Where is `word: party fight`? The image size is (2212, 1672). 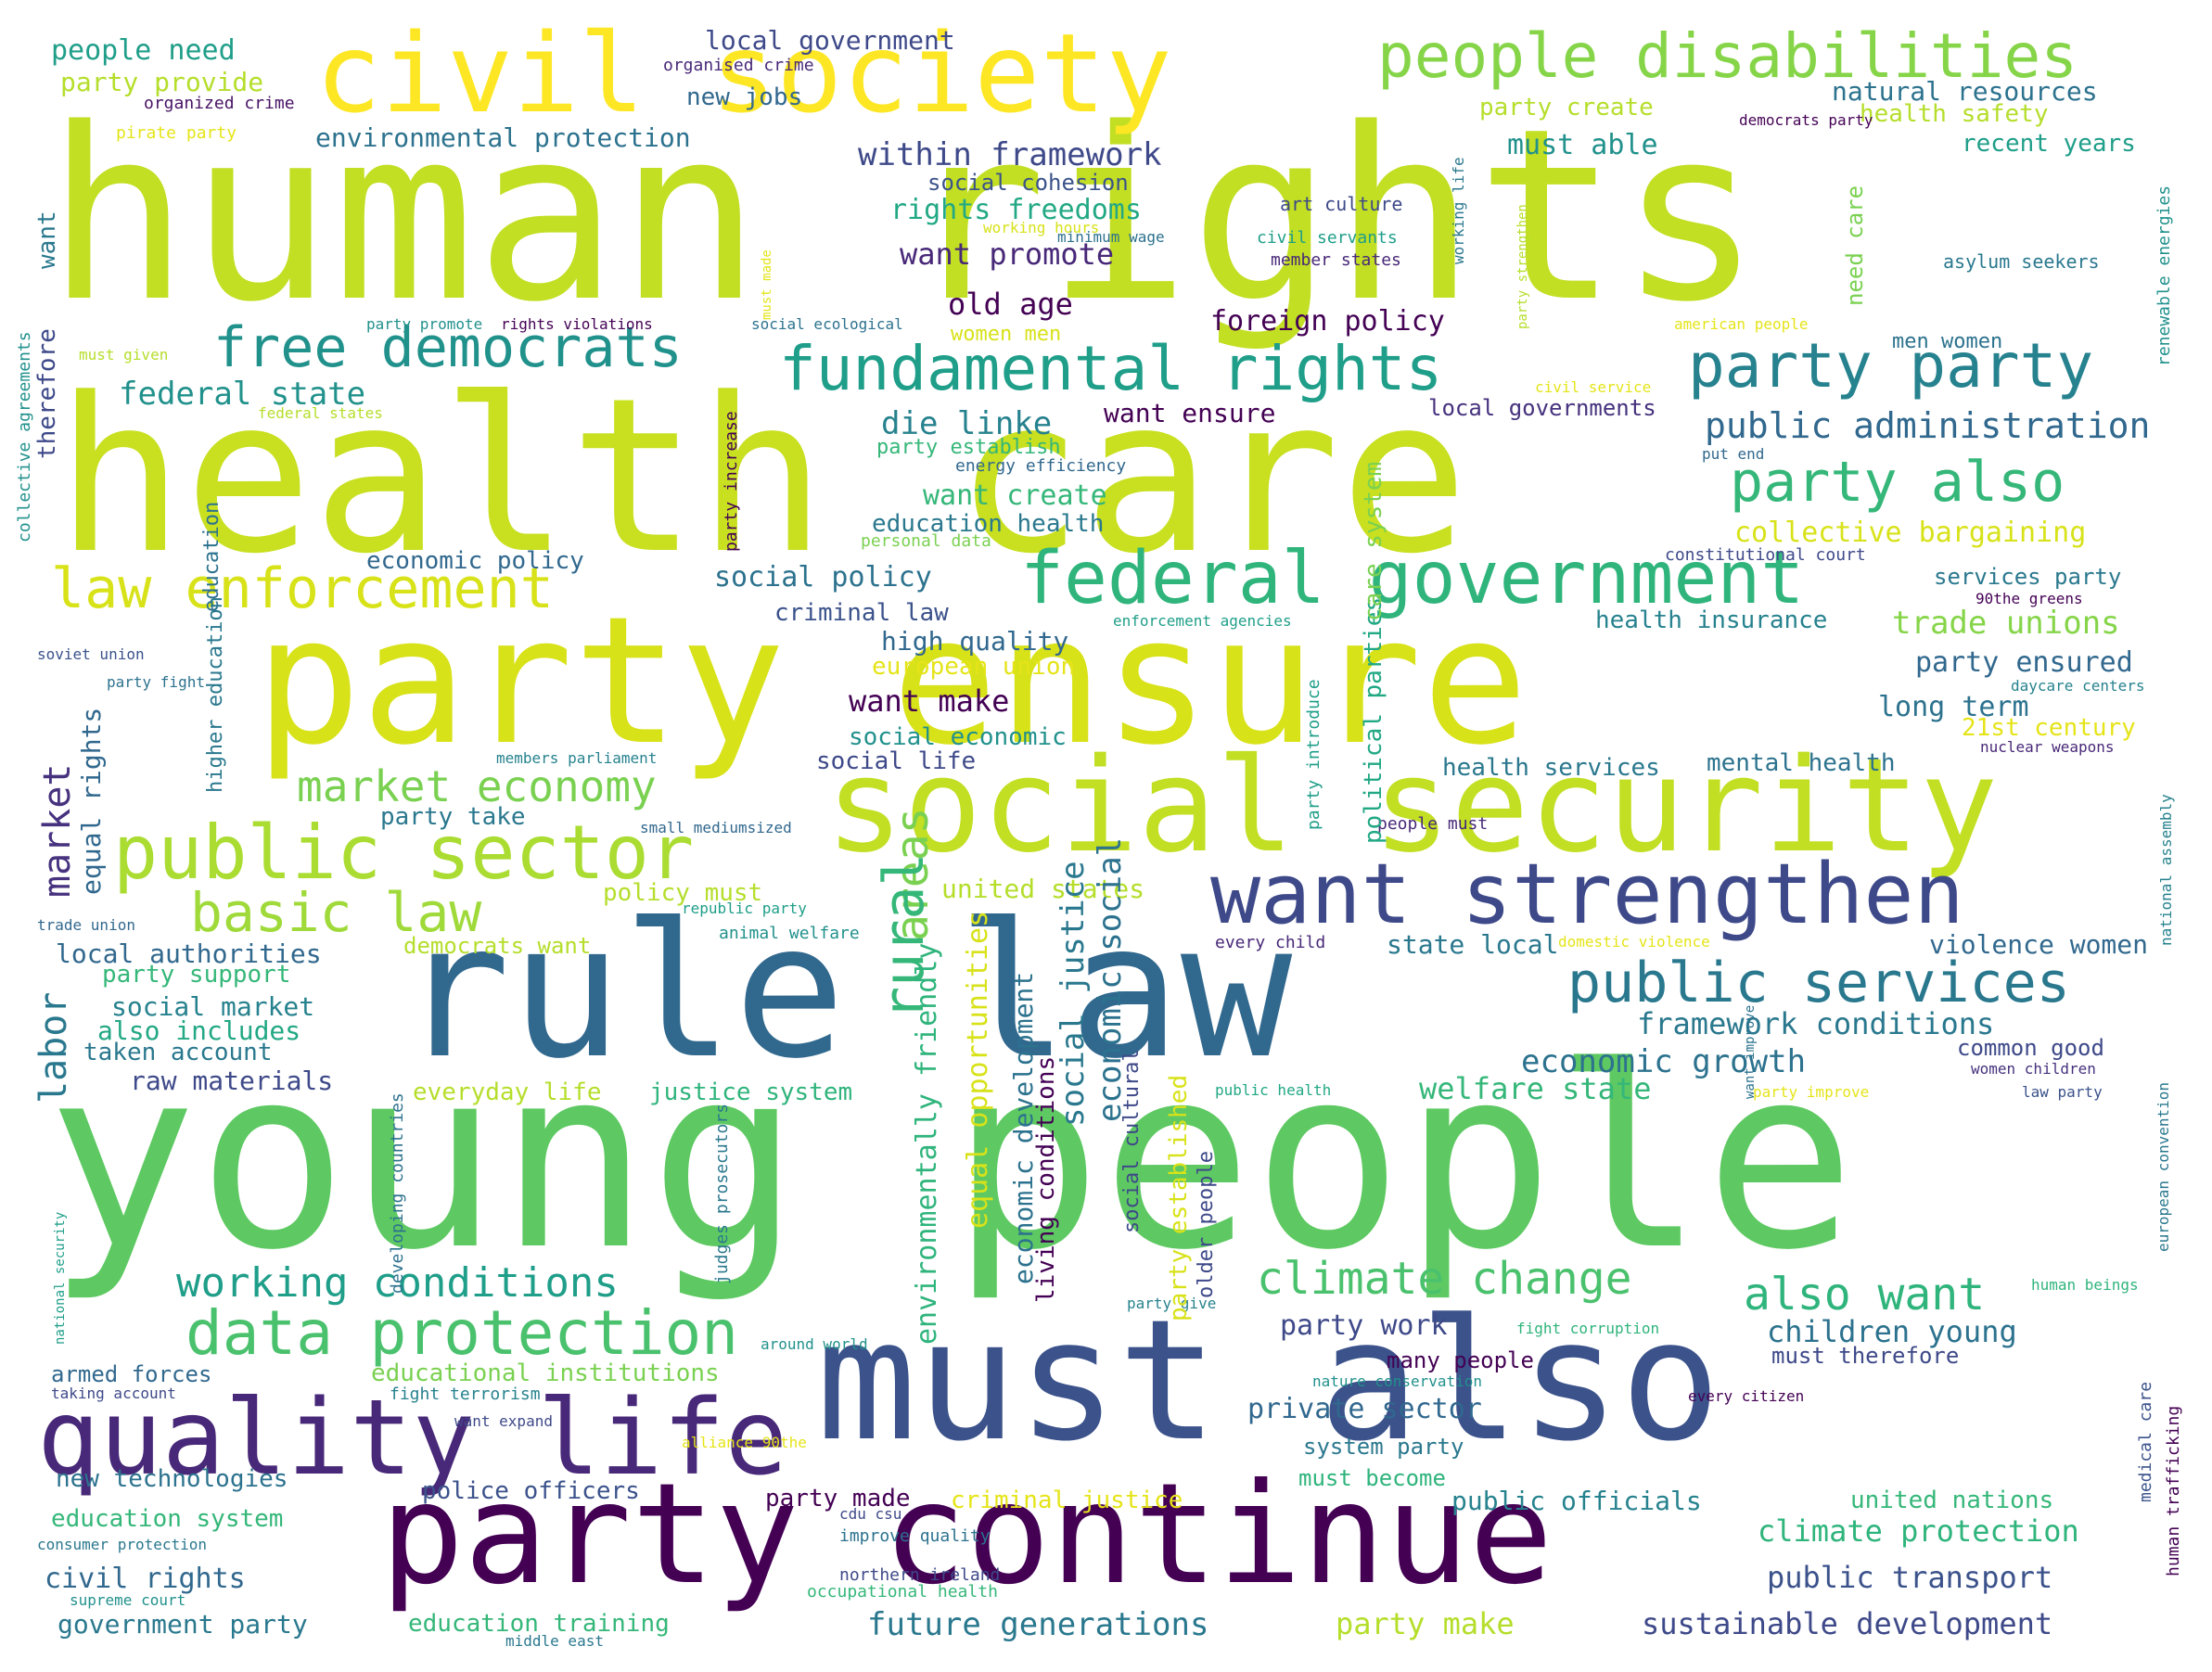 word: party fight is located at coordinates (156, 682).